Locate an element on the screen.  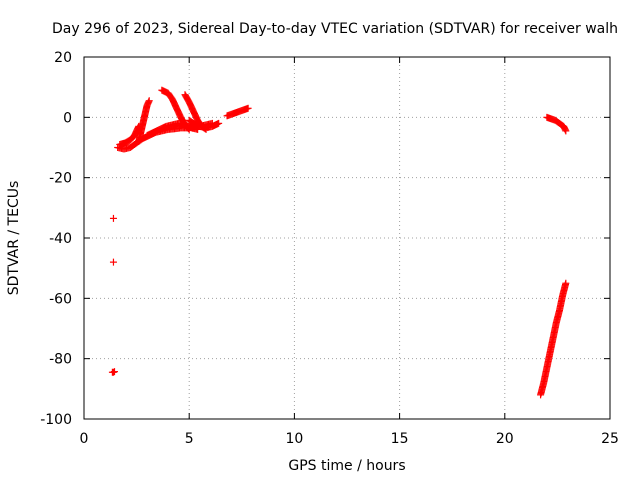
x-tick-label: 25 is located at coordinates (610, 439).